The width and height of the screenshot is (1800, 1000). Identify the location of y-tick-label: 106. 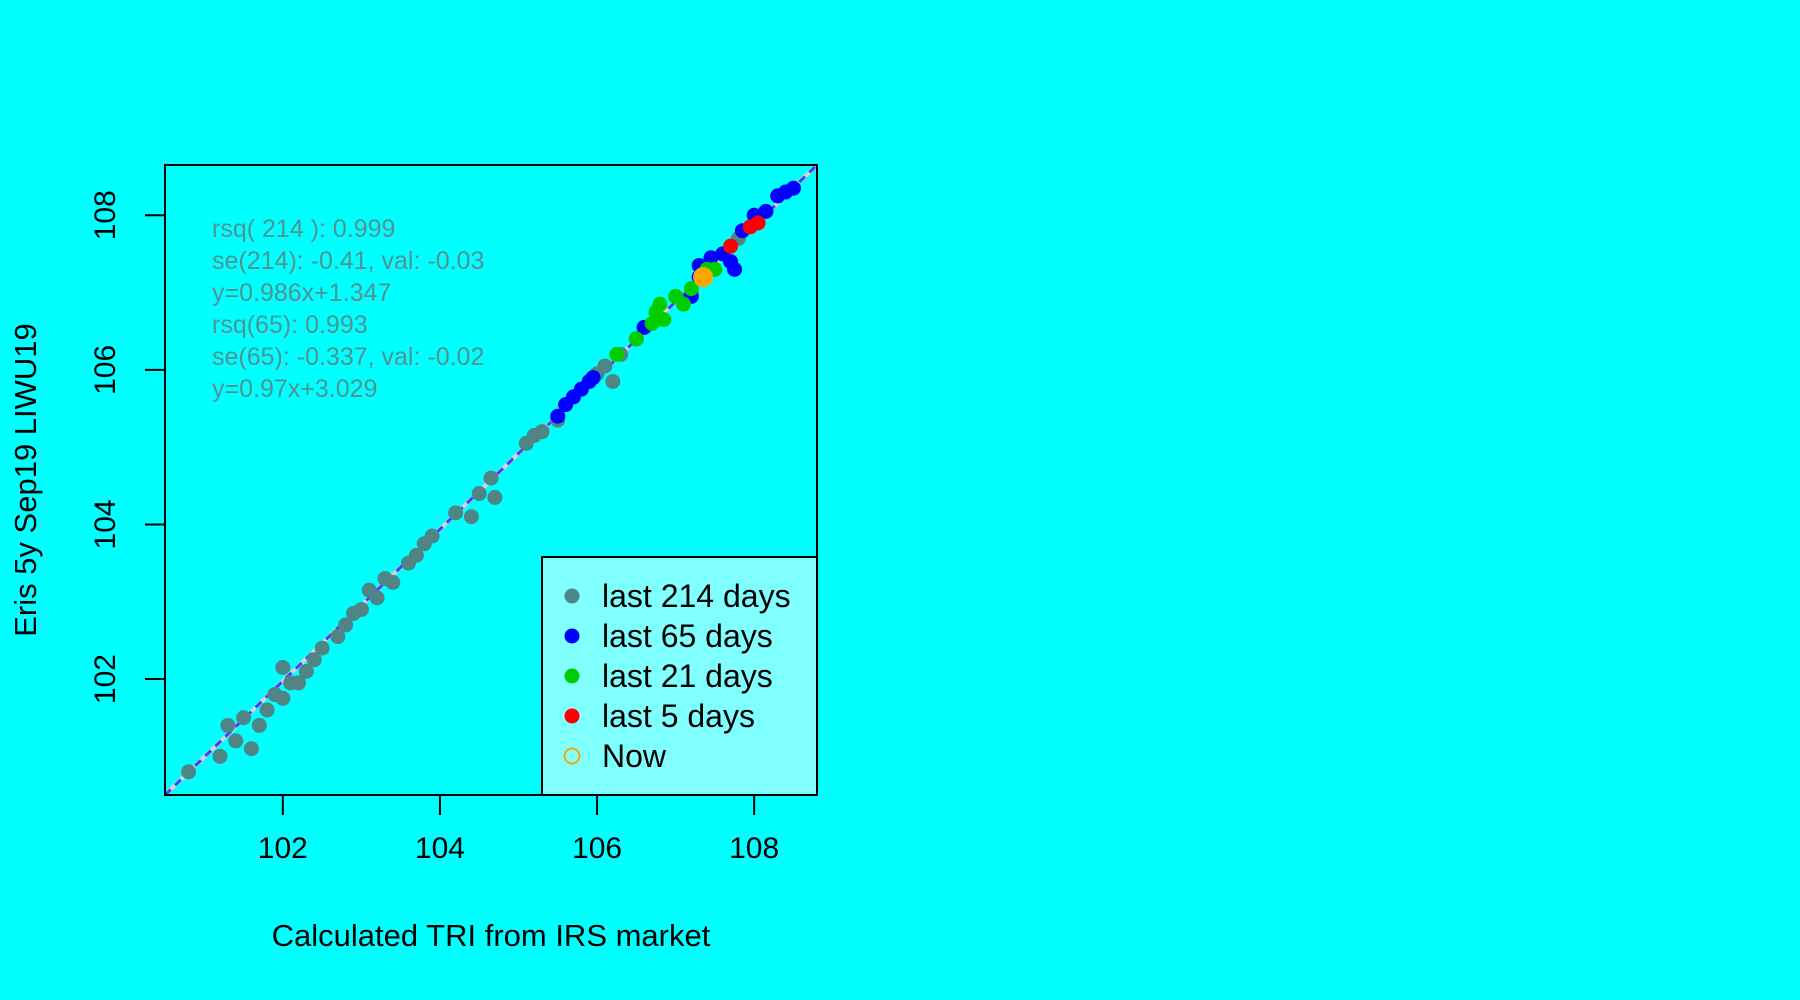
(105, 370).